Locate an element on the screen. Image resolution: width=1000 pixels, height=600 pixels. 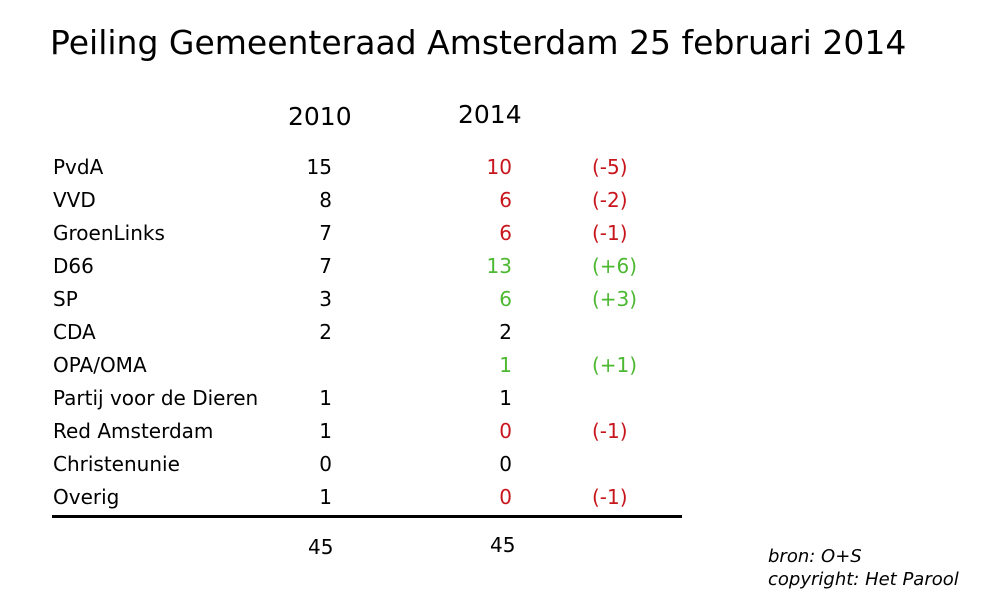
party-name: OPA/OMA is located at coordinates (100, 365).